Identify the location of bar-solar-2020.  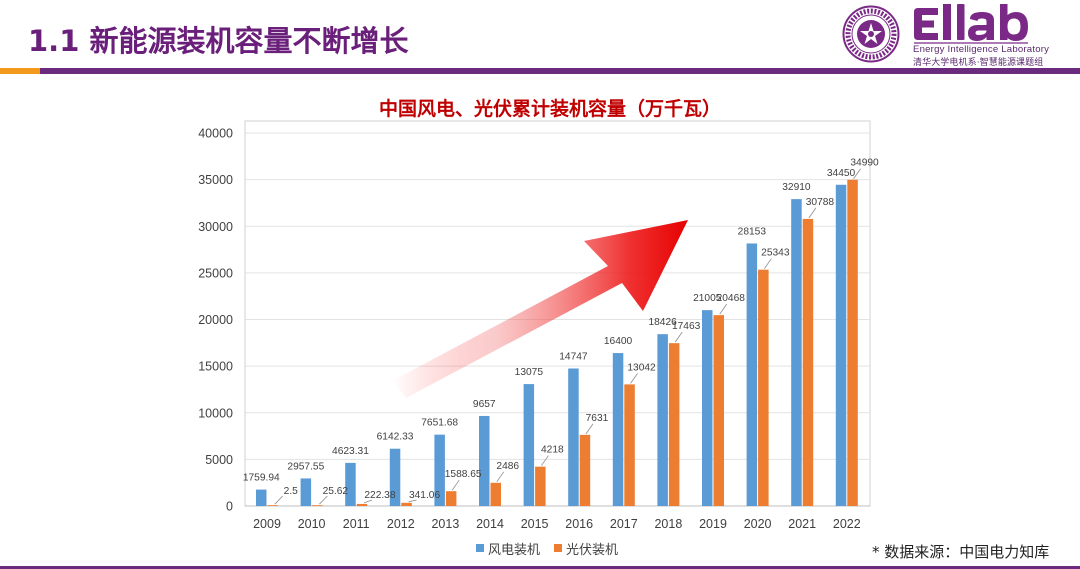
(763, 387).